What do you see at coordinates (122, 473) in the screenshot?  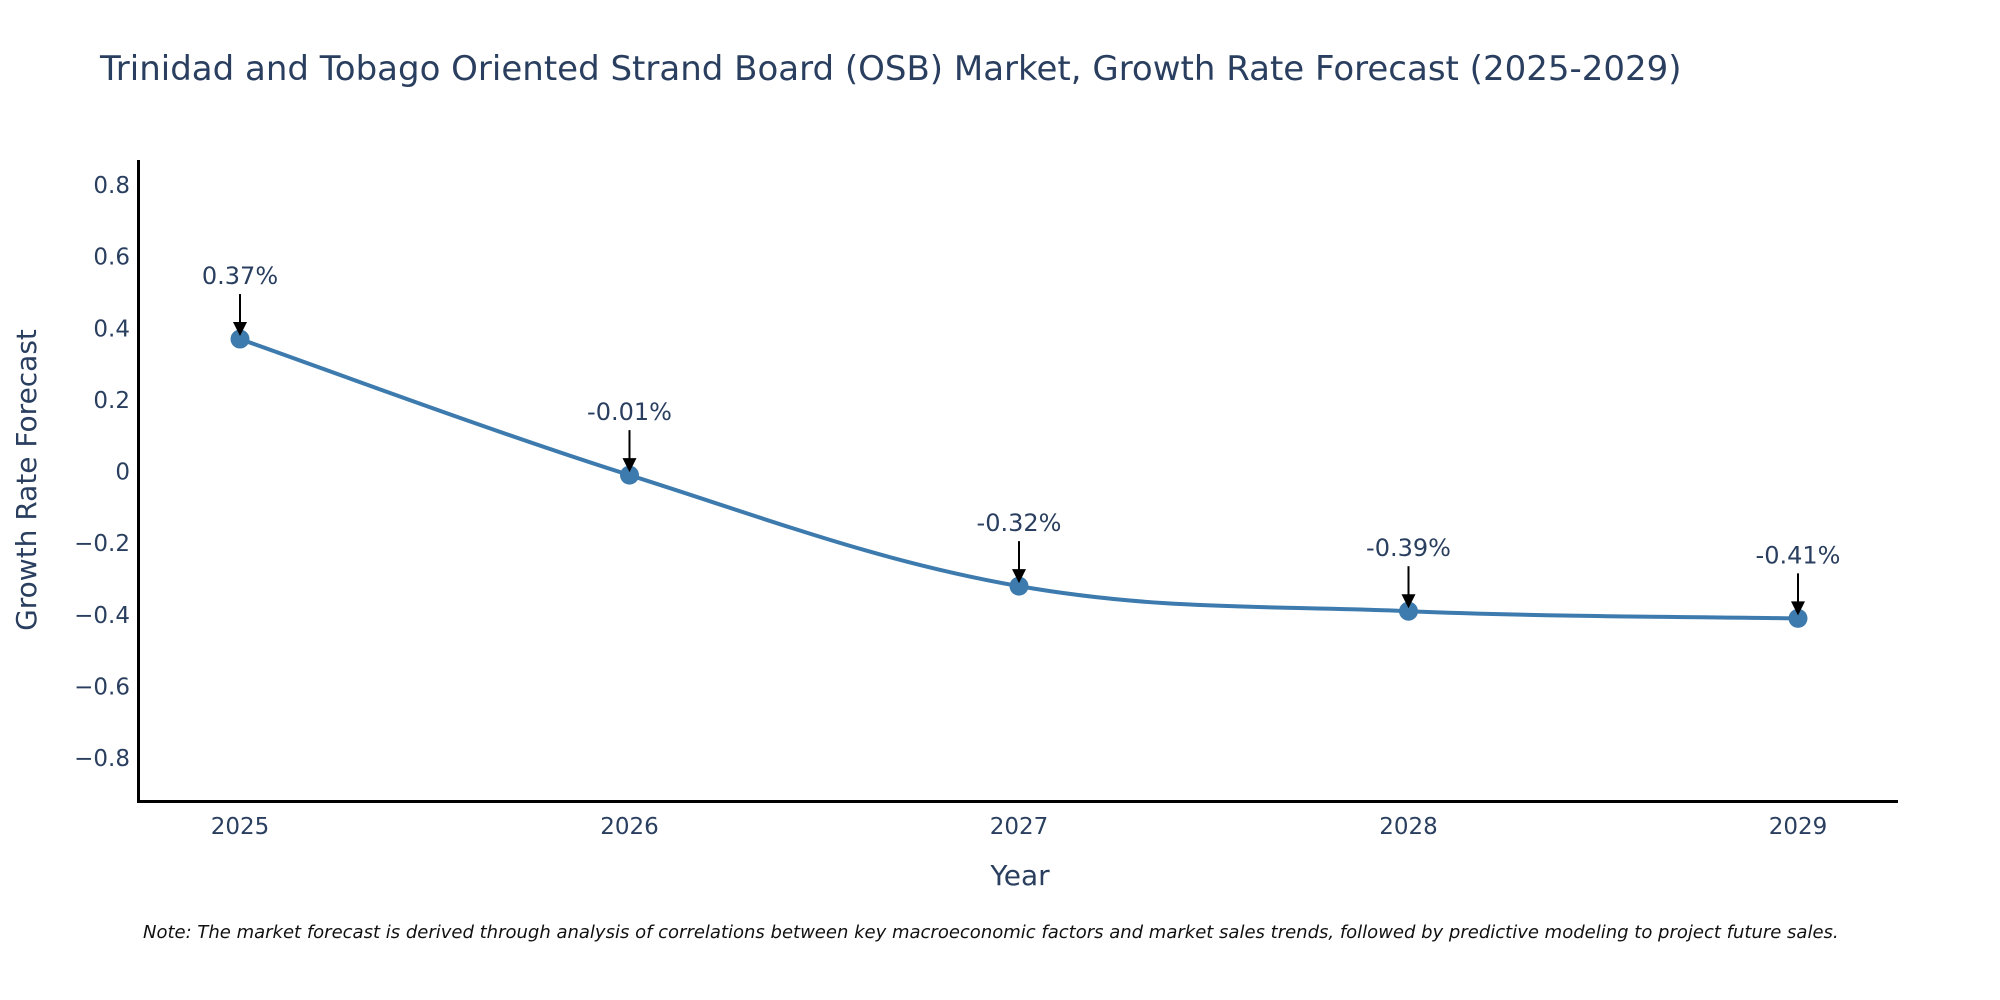 I see `y-tick-label: 0` at bounding box center [122, 473].